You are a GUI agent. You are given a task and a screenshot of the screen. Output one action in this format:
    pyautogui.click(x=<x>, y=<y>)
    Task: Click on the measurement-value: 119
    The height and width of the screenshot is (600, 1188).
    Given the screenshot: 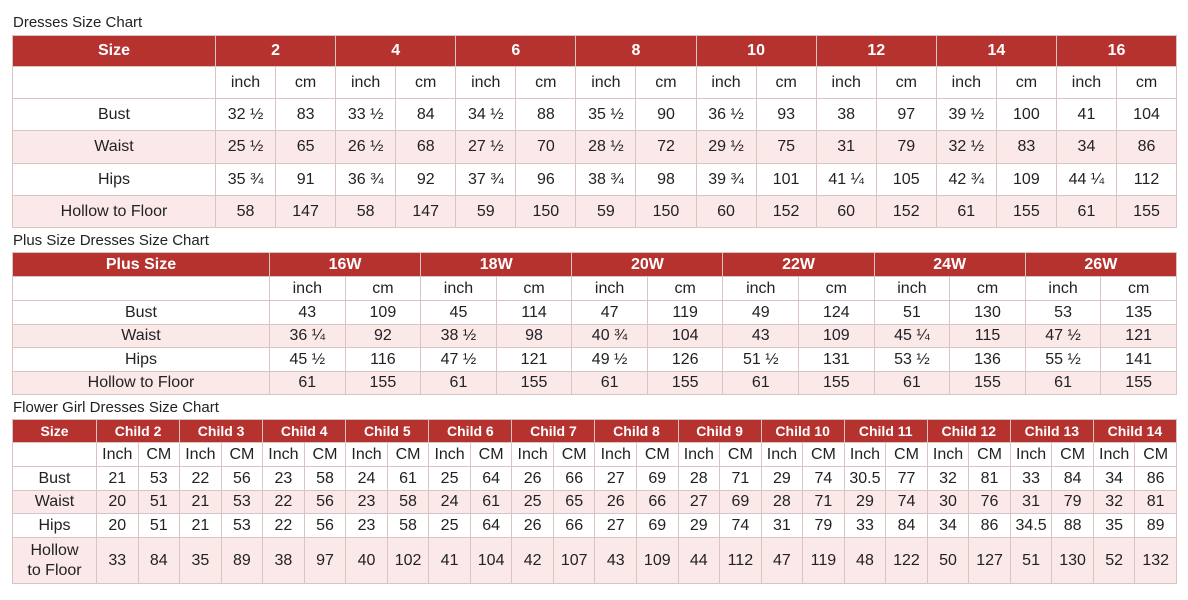 What is the action you would take?
    pyautogui.click(x=823, y=560)
    